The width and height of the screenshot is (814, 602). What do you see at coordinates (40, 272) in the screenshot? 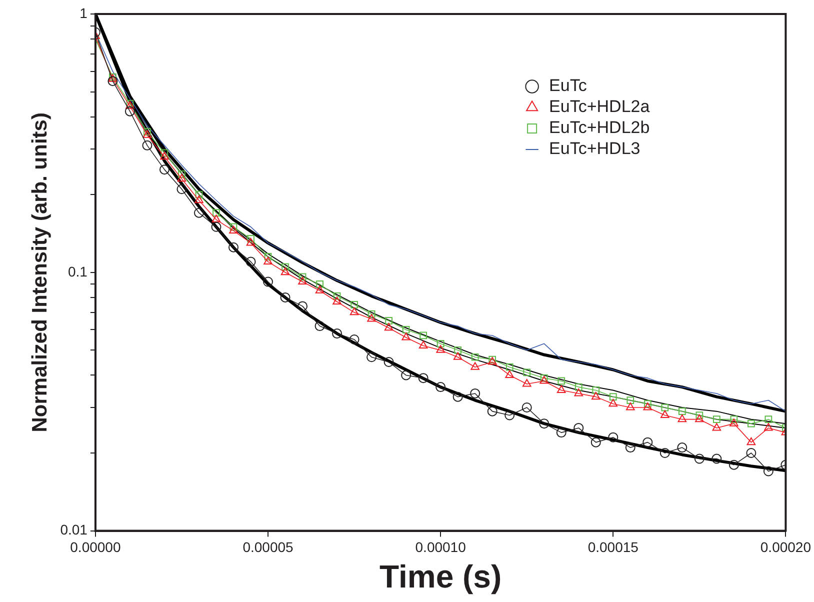
I see `y-axis-title: Normalized Intensity (arb. units)` at bounding box center [40, 272].